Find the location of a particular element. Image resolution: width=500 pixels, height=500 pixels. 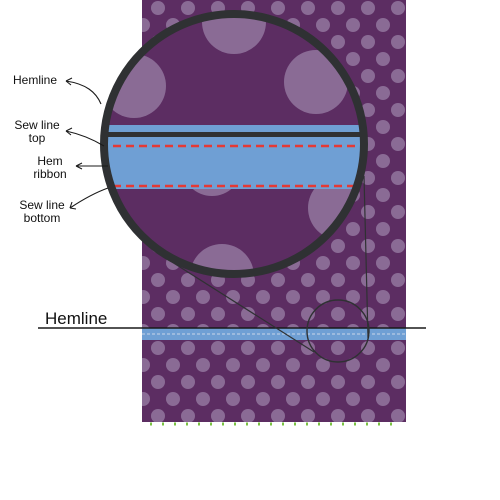

label-hemline-main-text: Hemline is located at coordinates (76, 318).